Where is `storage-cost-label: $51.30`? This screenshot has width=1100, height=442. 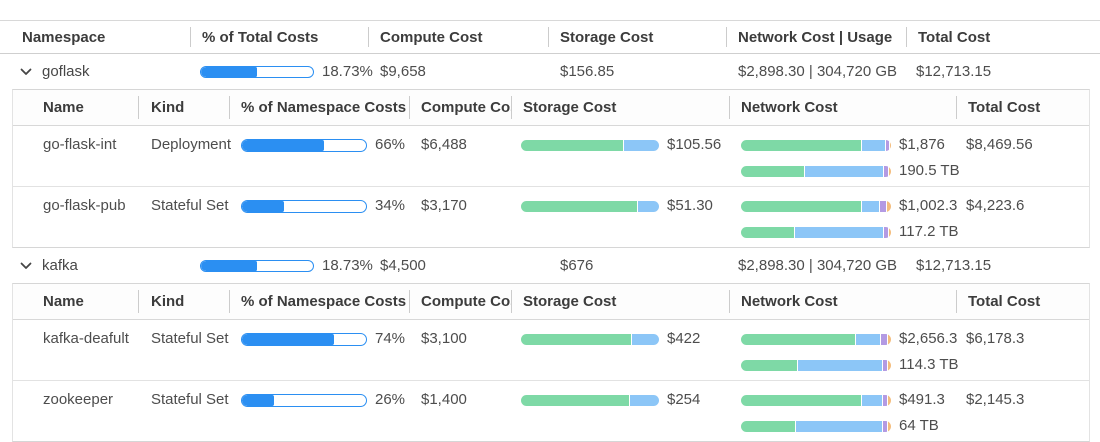 storage-cost-label: $51.30 is located at coordinates (690, 205).